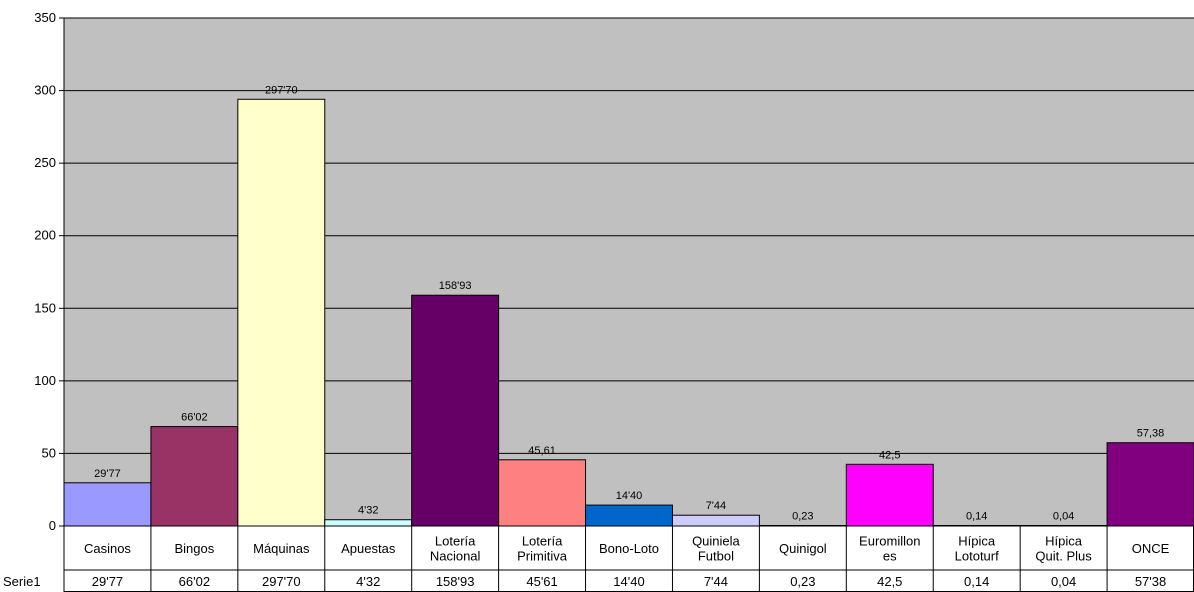 The height and width of the screenshot is (592, 1194). Describe the element at coordinates (716, 541) in the screenshot. I see `category-label-line: Quiniela` at that location.